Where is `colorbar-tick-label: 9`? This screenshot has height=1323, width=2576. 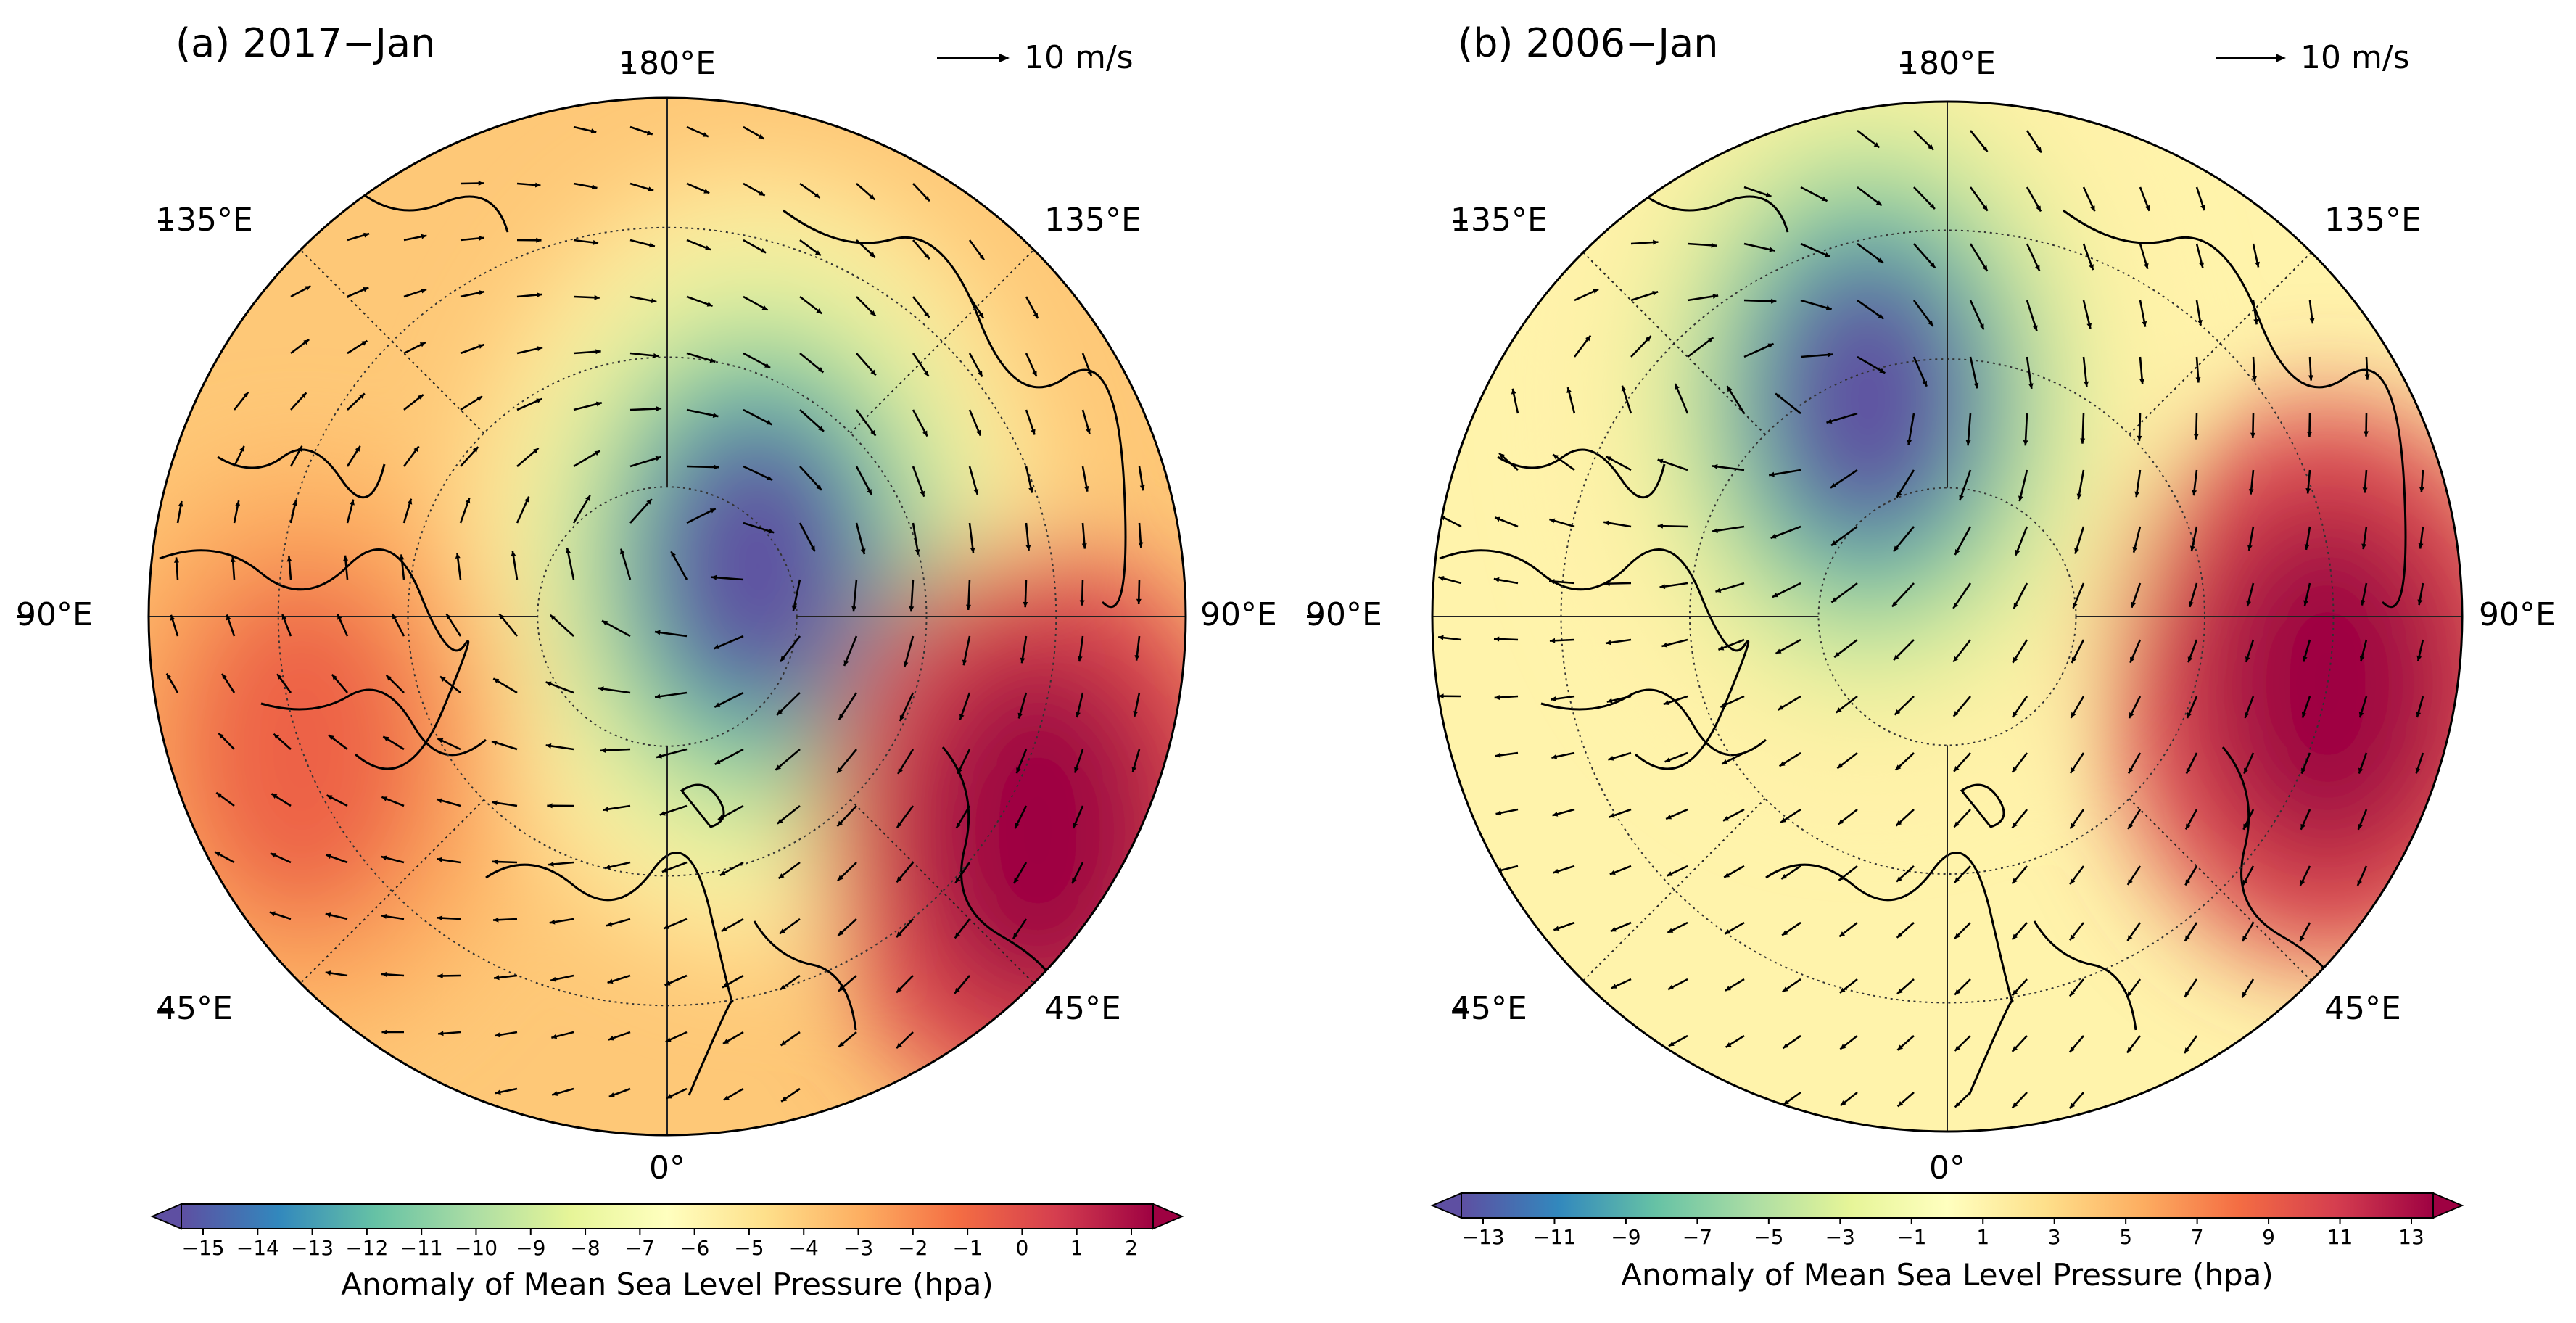 colorbar-tick-label: 9 is located at coordinates (2268, 1237).